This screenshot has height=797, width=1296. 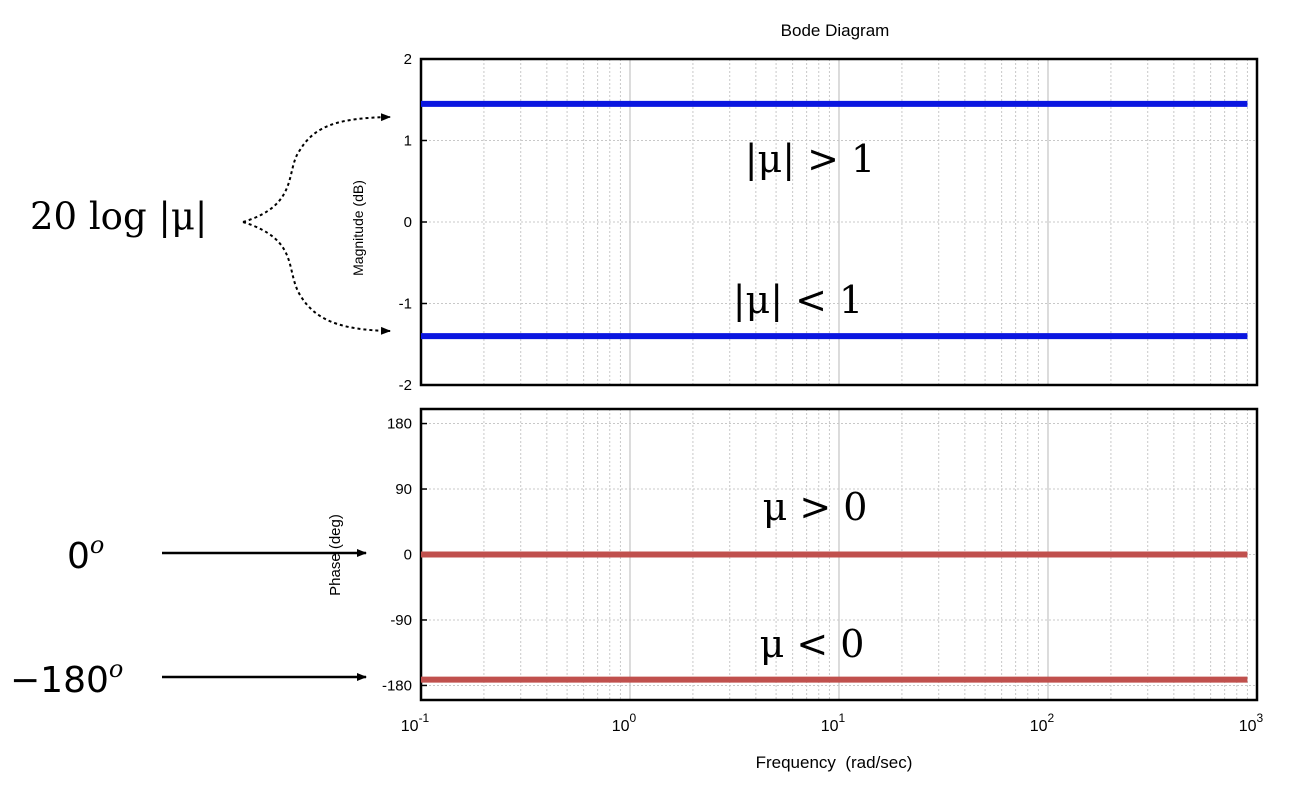 What do you see at coordinates (97, 545) in the screenshot?
I see `label-zero-degrees-sup: o` at bounding box center [97, 545].